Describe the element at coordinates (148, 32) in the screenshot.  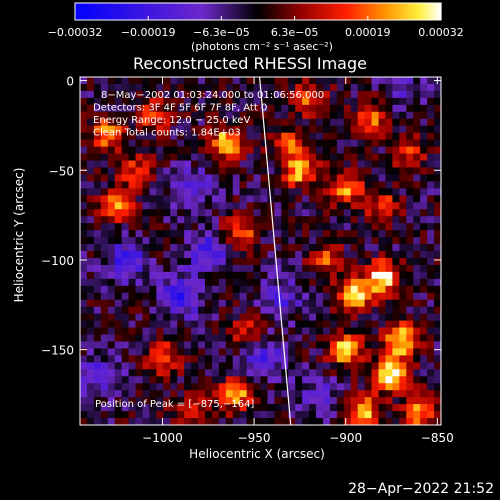
I see `colorbar-tick-label: −0.00019` at that location.